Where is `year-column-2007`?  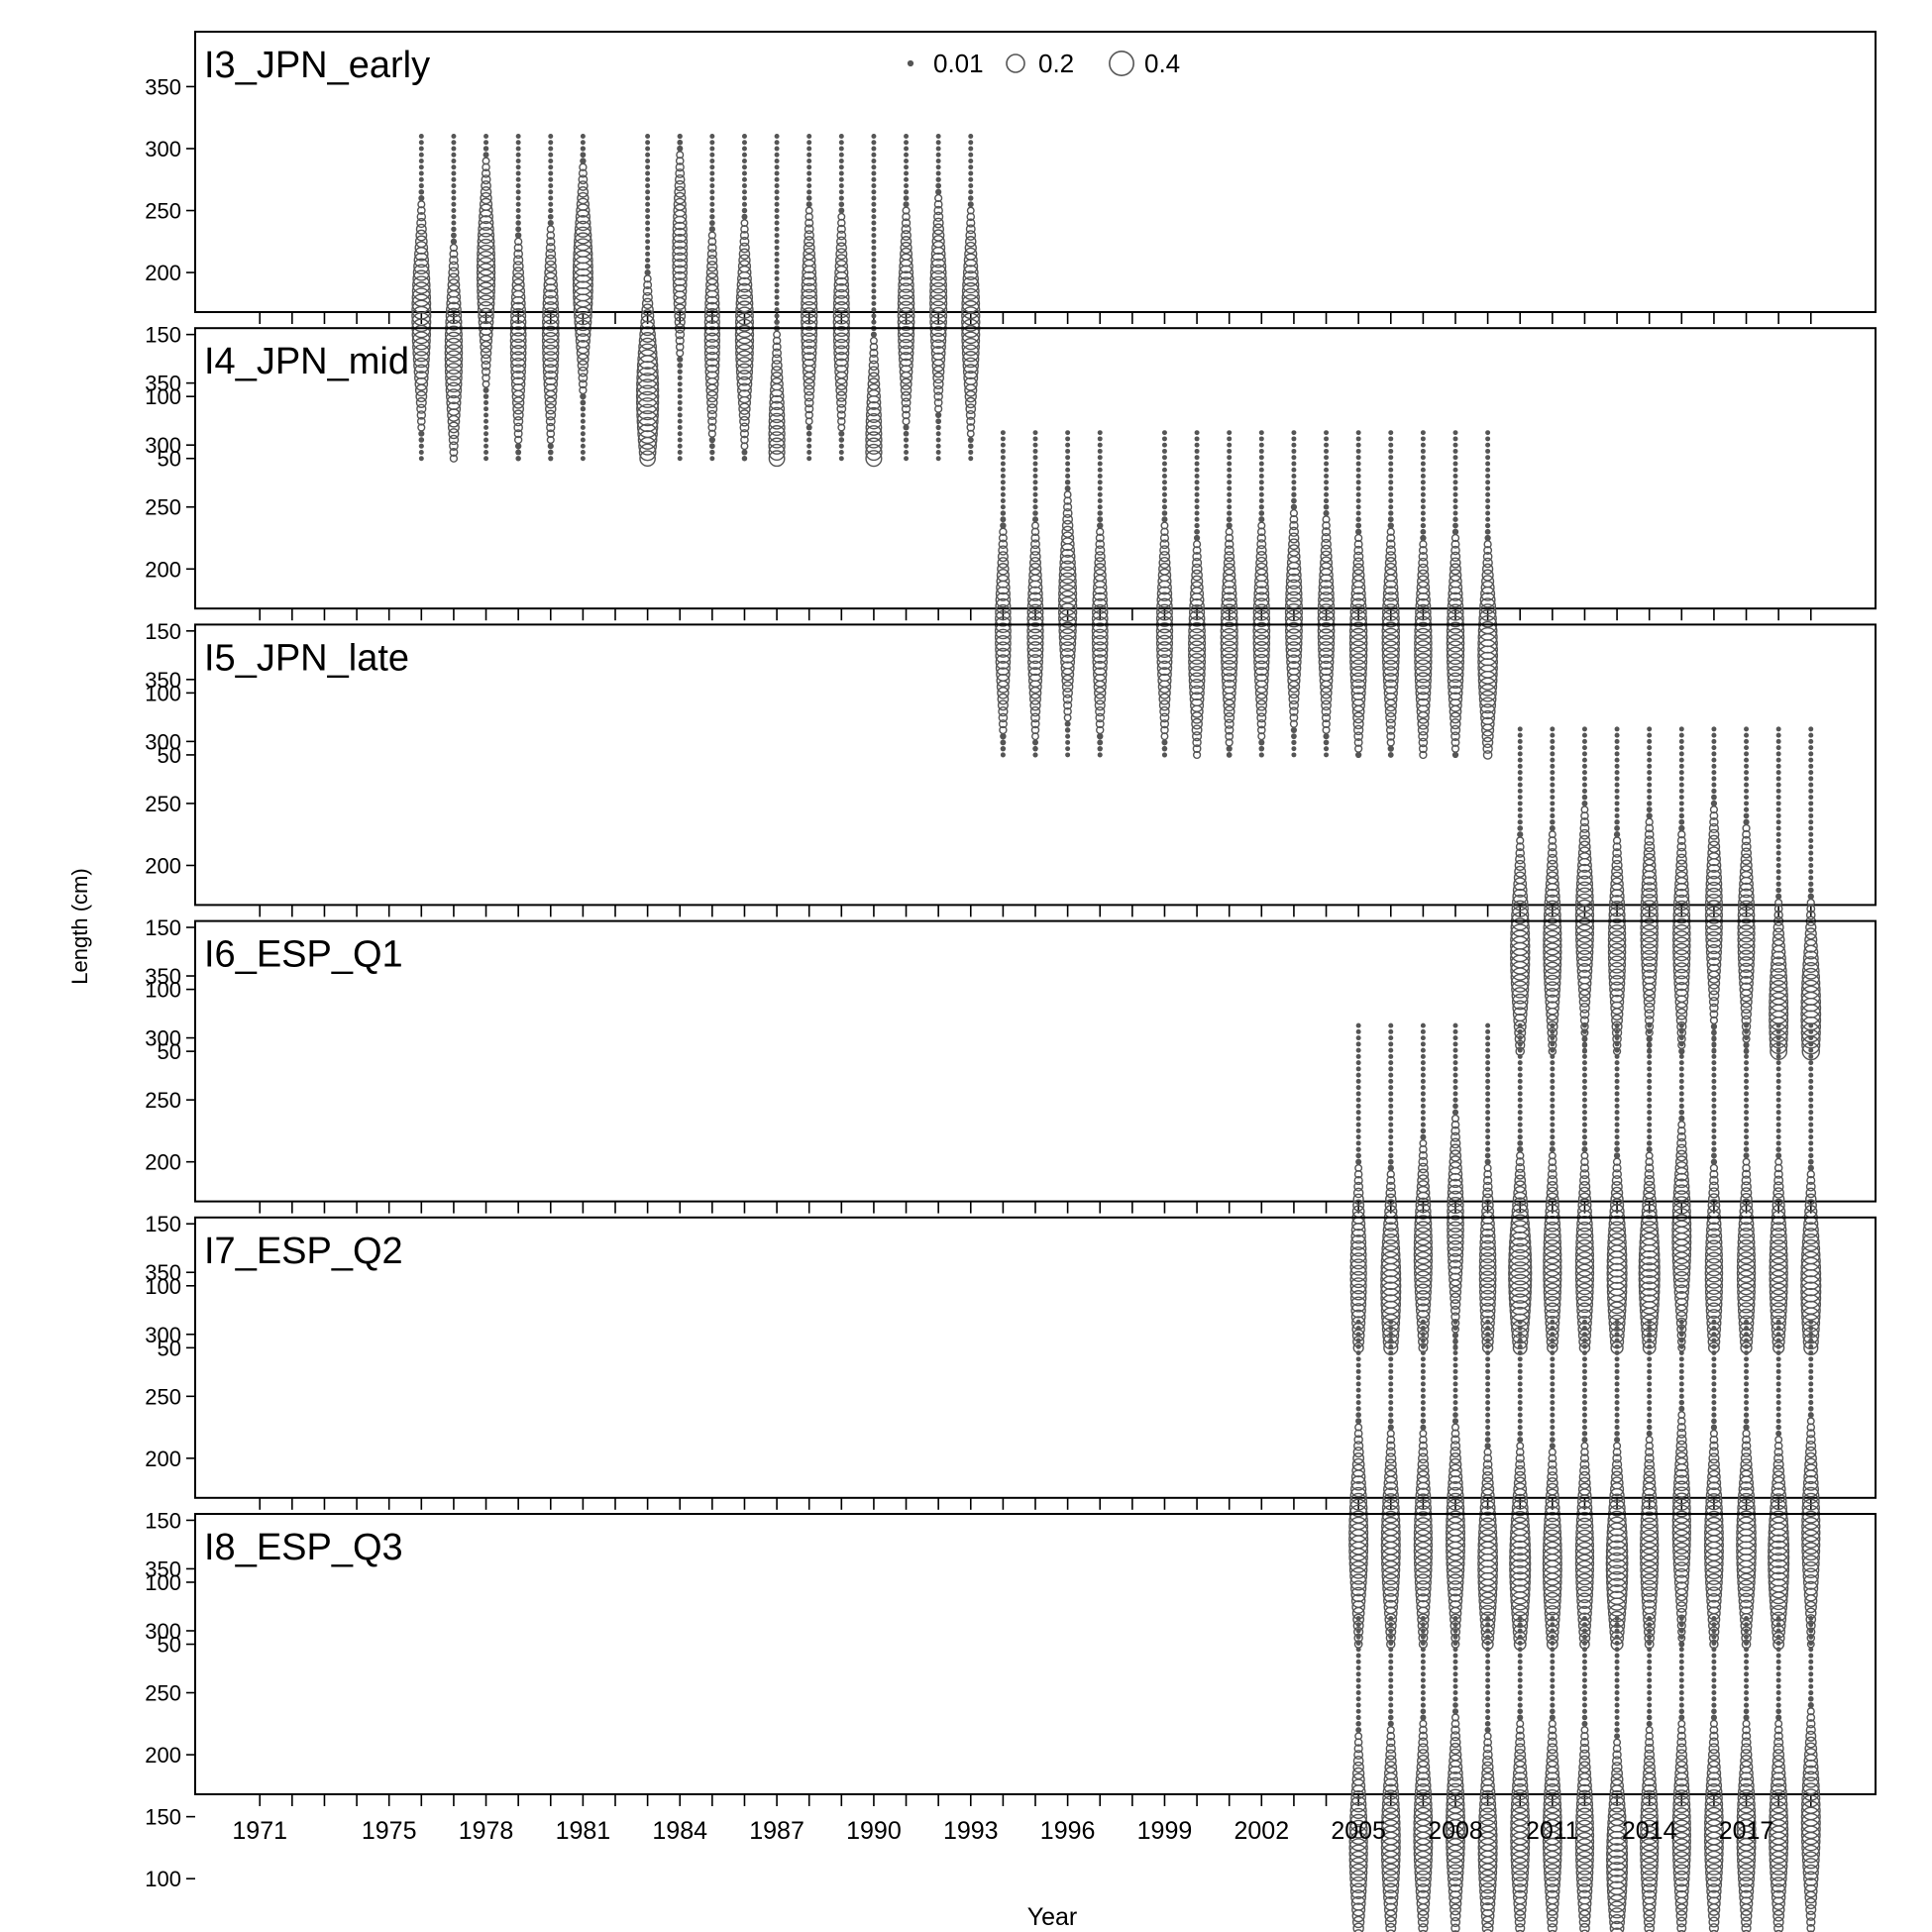 year-column-2007 is located at coordinates (1423, 595).